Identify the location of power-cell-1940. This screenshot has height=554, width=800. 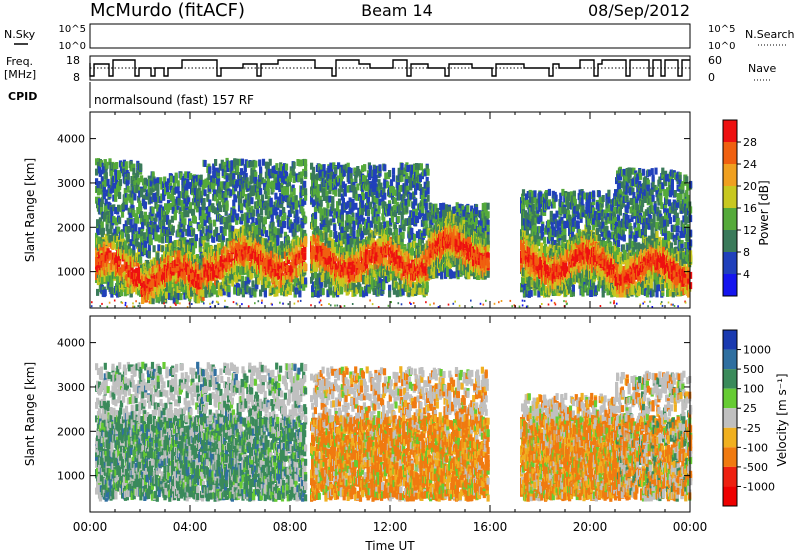
(216, 230).